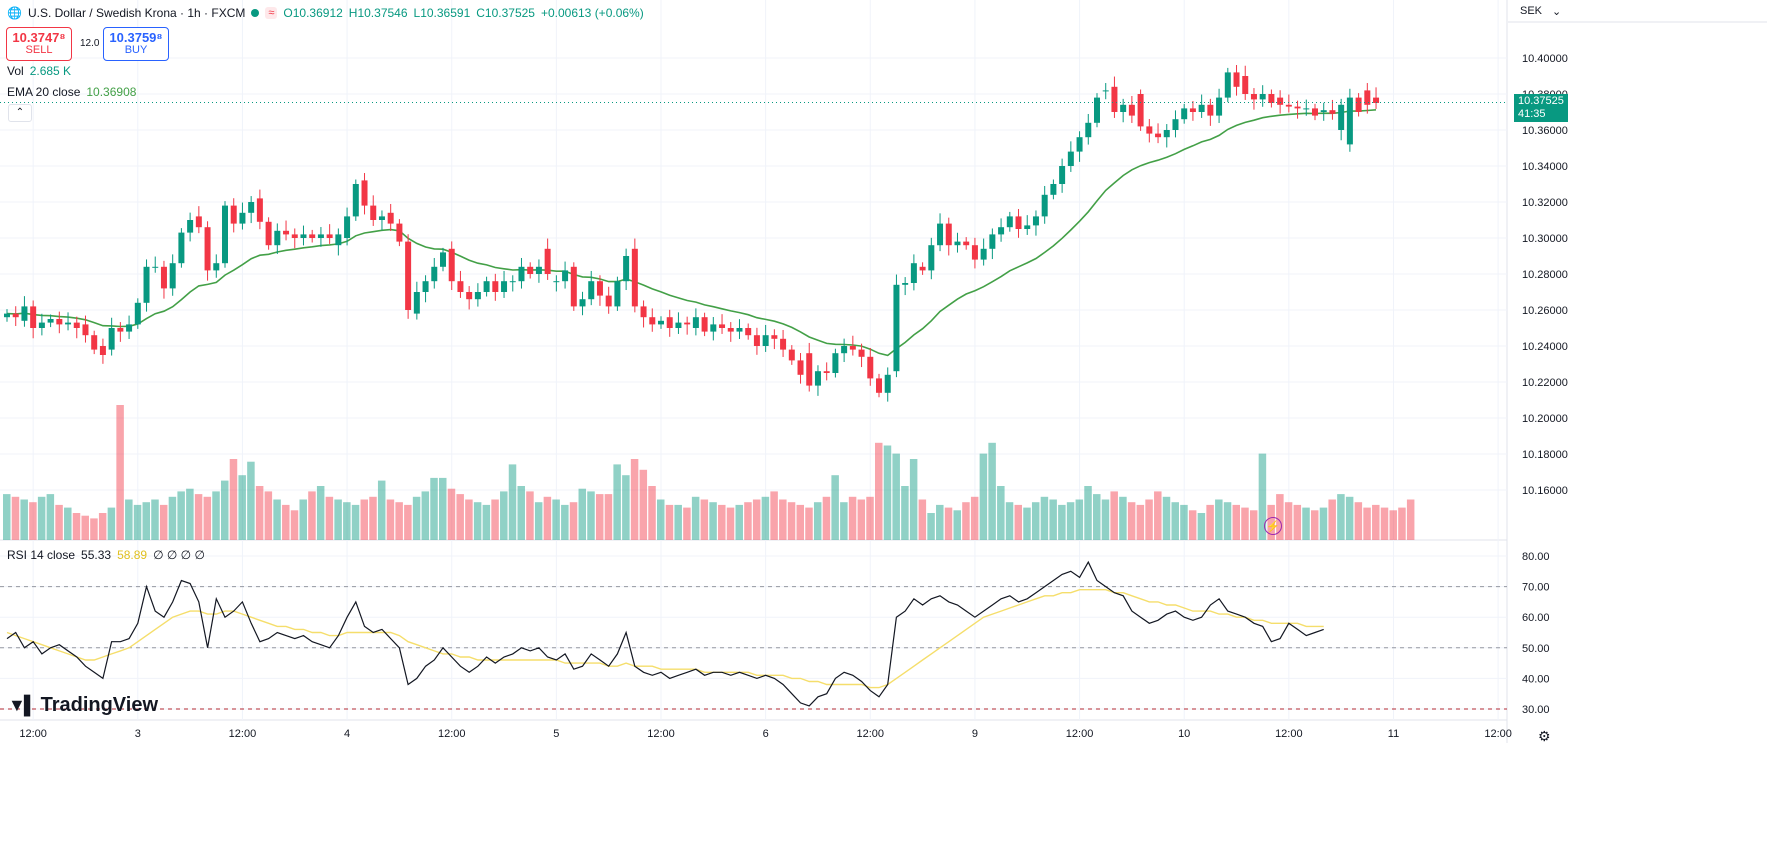 This screenshot has width=1767, height=843. I want to click on wave-icon: ≈, so click(271, 13).